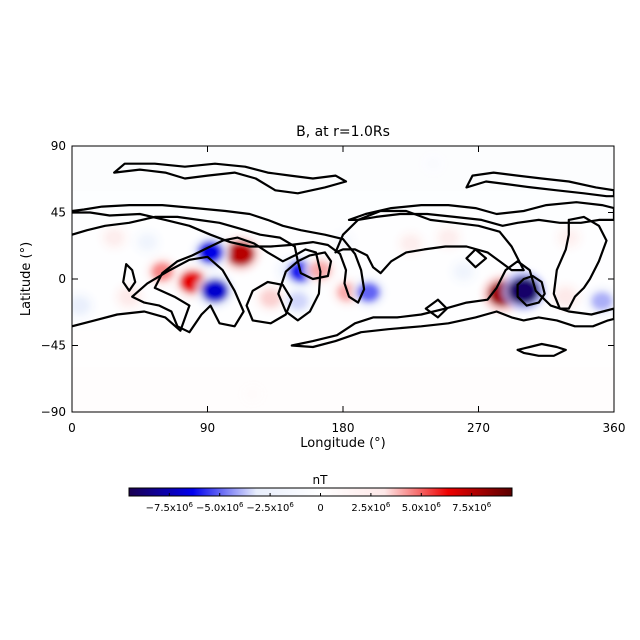 Image resolution: width=640 pixels, height=640 pixels. What do you see at coordinates (321, 480) in the screenshot?
I see `colorbar-title: nT` at bounding box center [321, 480].